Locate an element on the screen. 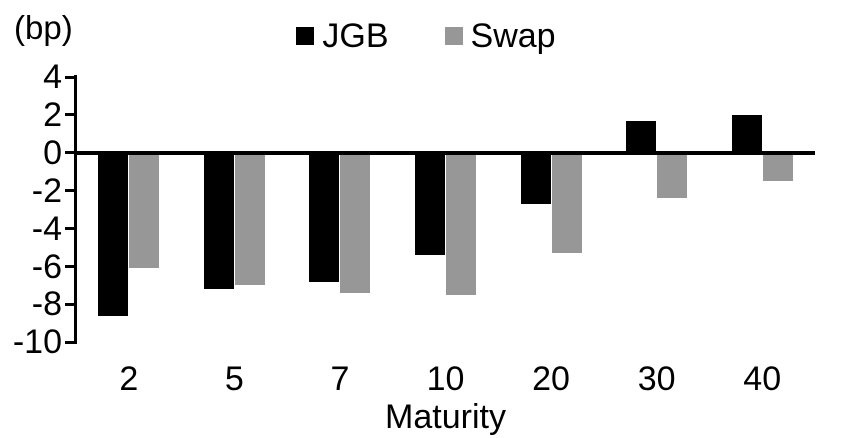  y-tick-label--2: -2 is located at coordinates (46, 190).